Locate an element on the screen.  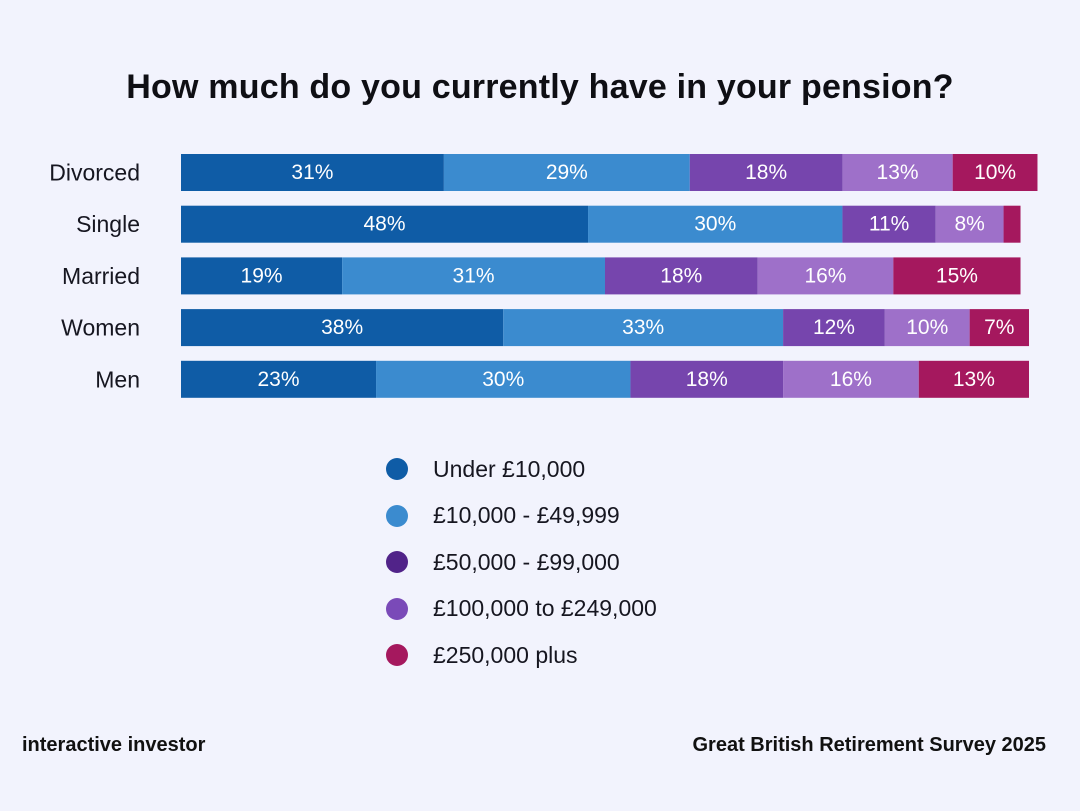
category-label: Married is located at coordinates (101, 276).